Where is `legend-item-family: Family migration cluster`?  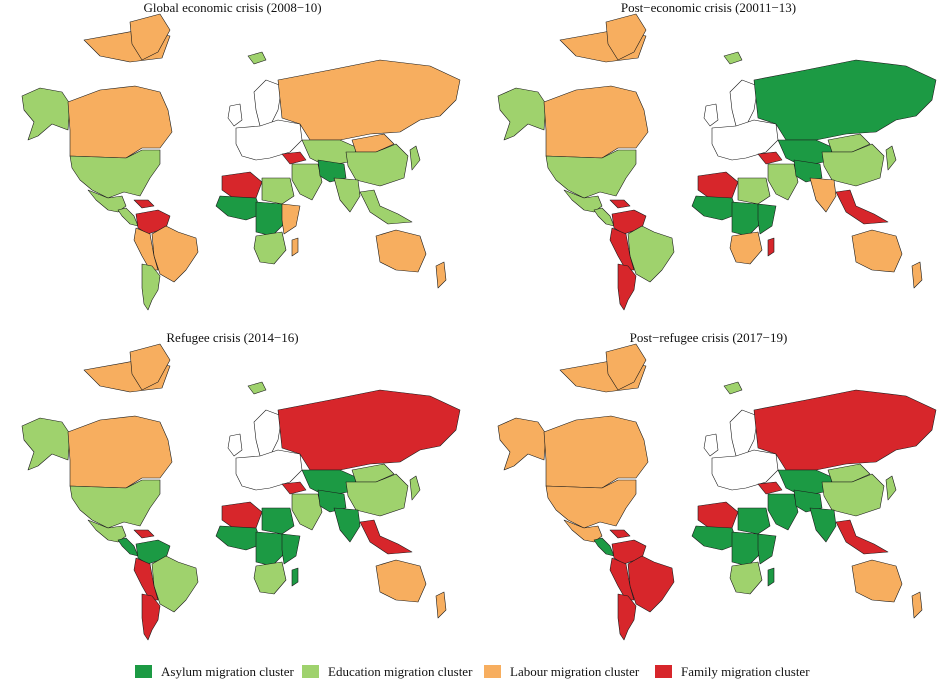
legend-item-family: Family migration cluster is located at coordinates (732, 671).